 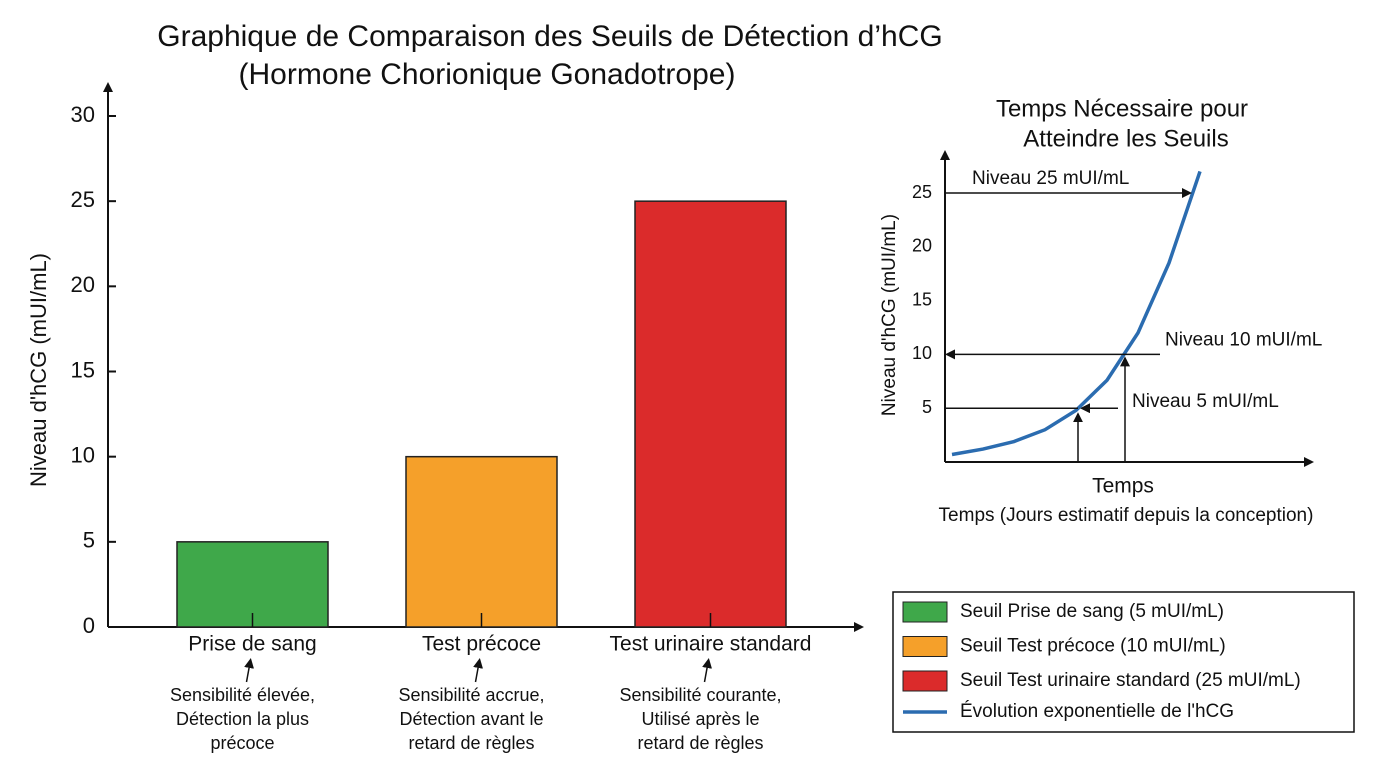 What do you see at coordinates (89, 625) in the screenshot?
I see `y-tick-label: 0` at bounding box center [89, 625].